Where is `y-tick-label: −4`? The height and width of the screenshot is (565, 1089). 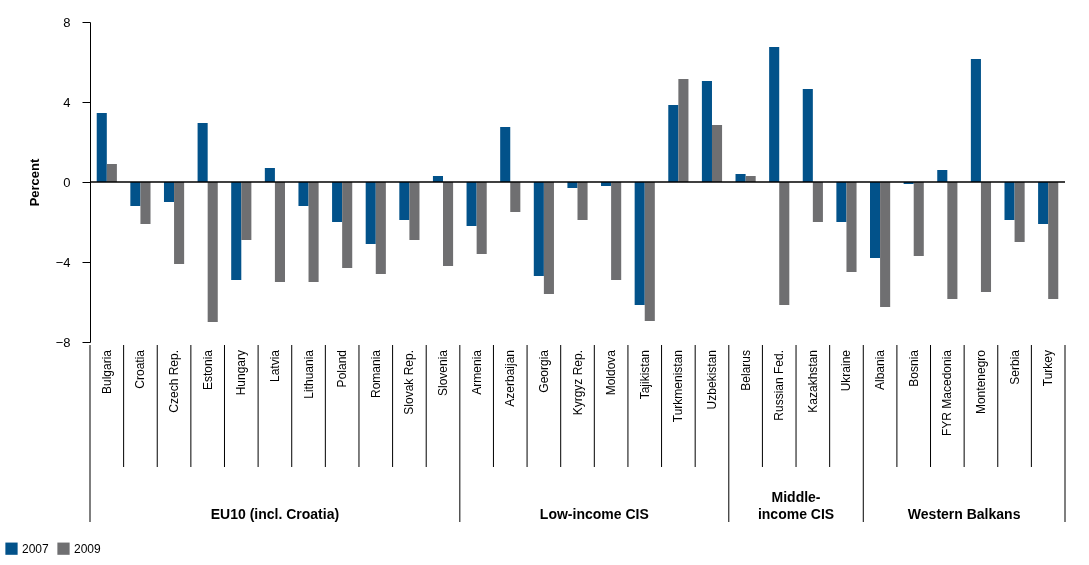
y-tick-label: −4 is located at coordinates (63, 262).